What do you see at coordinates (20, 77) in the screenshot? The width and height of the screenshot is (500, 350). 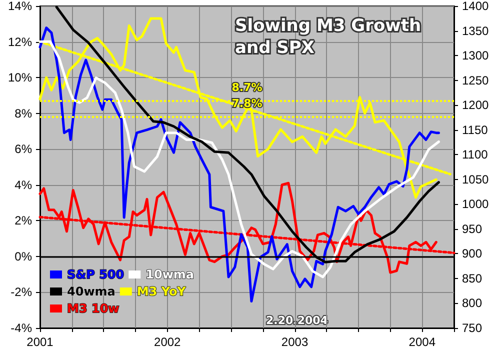 I see `y-tick-label: 10%` at bounding box center [20, 77].